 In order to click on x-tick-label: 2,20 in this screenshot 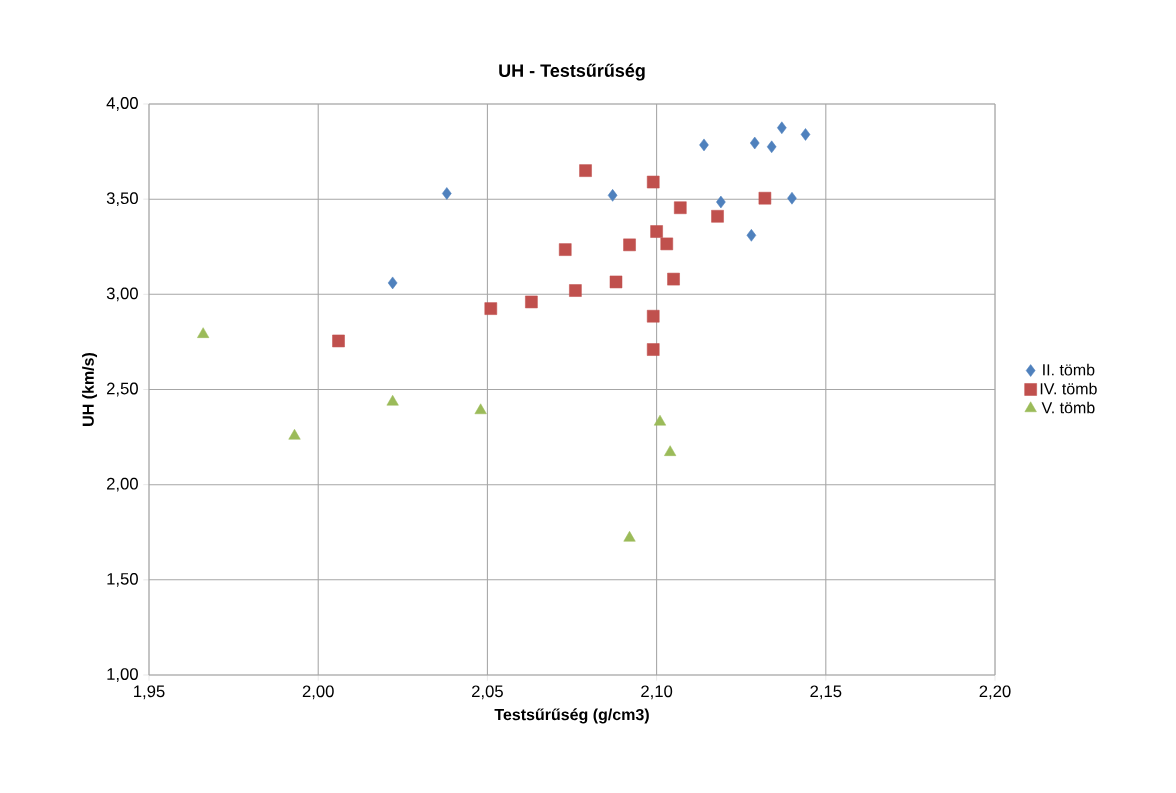, I will do `click(995, 692)`.